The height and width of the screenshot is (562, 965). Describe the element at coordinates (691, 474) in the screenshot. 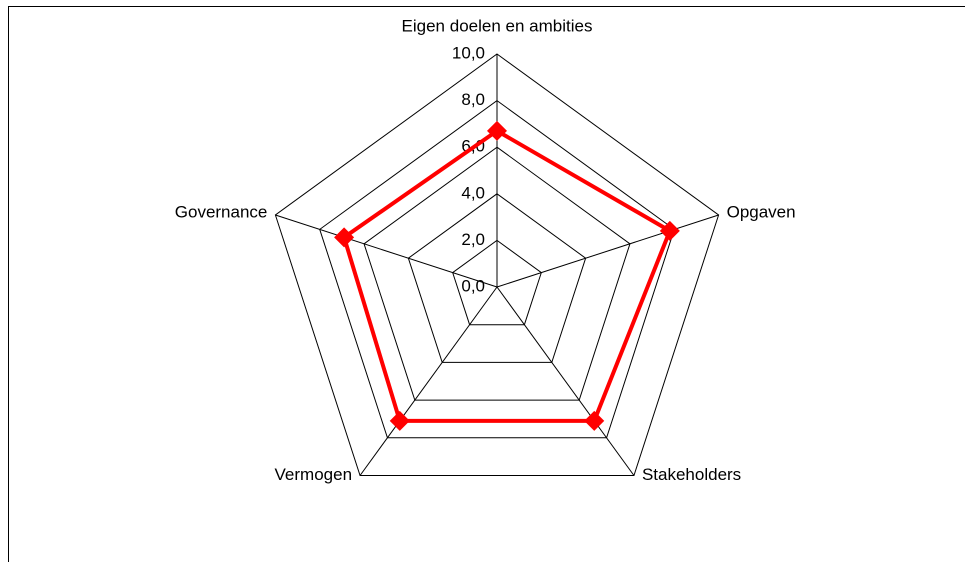

I see `category-label: Stakeholders` at that location.